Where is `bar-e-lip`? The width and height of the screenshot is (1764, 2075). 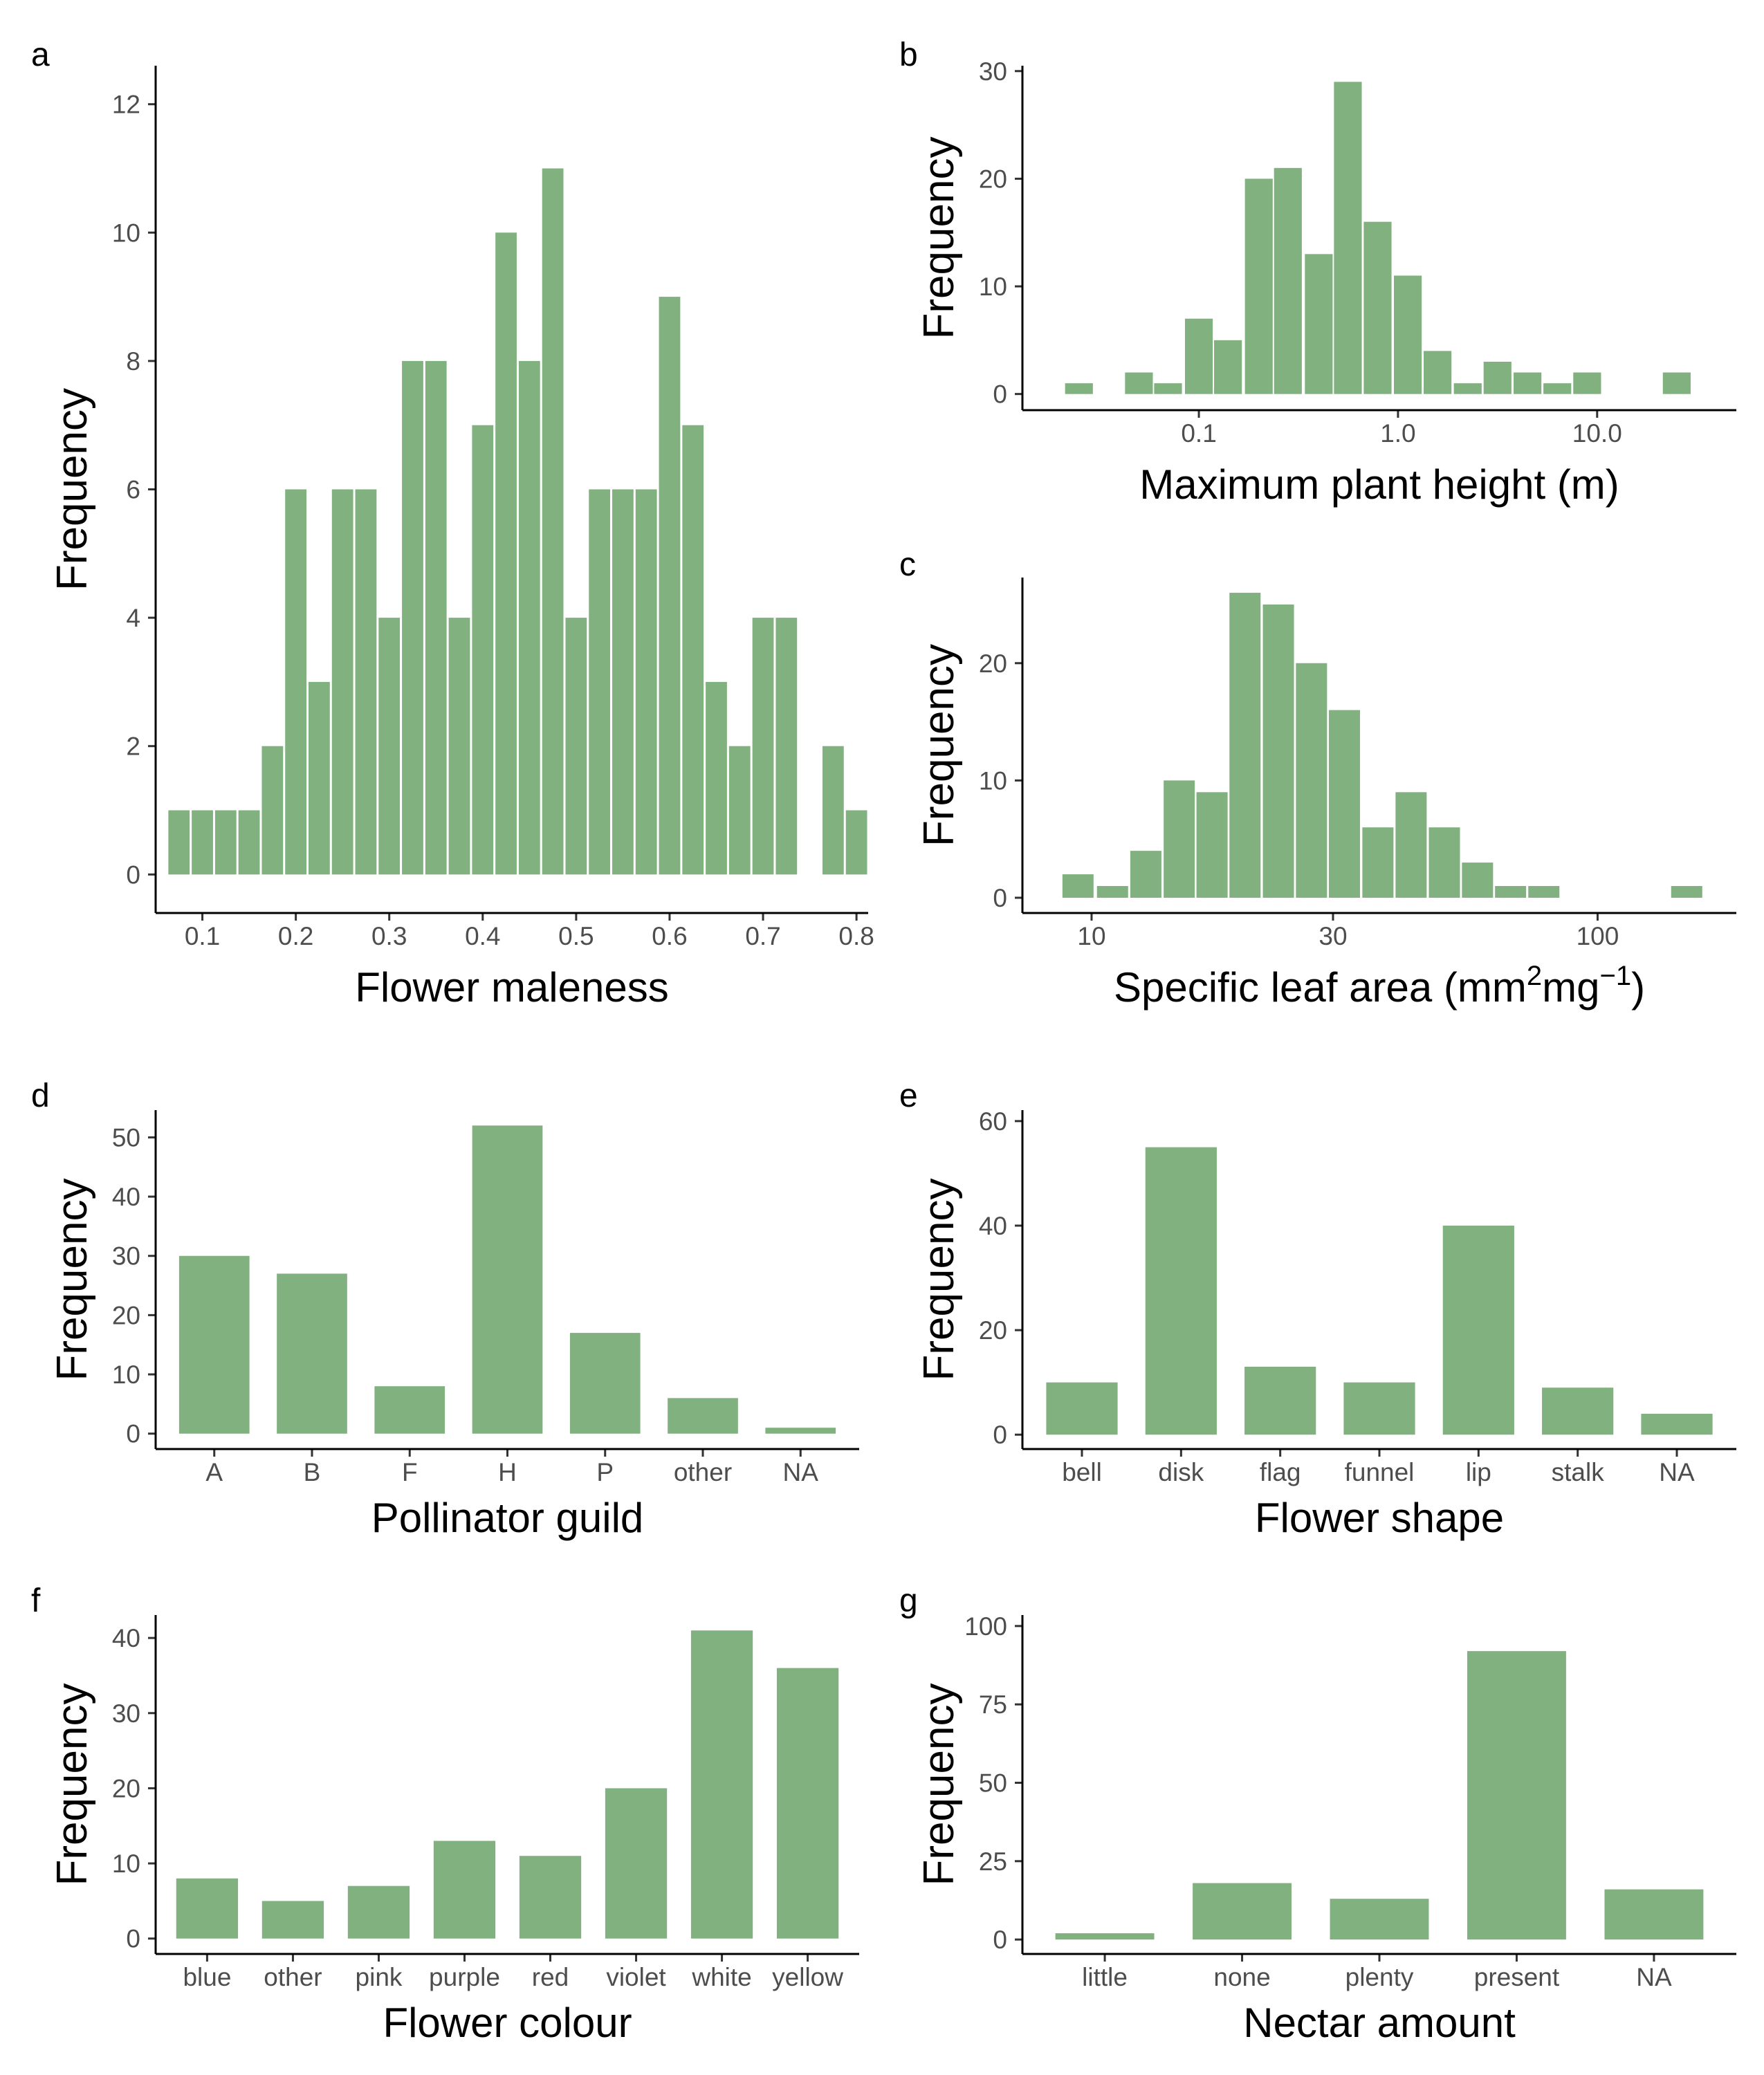
bar-e-lip is located at coordinates (1478, 1330).